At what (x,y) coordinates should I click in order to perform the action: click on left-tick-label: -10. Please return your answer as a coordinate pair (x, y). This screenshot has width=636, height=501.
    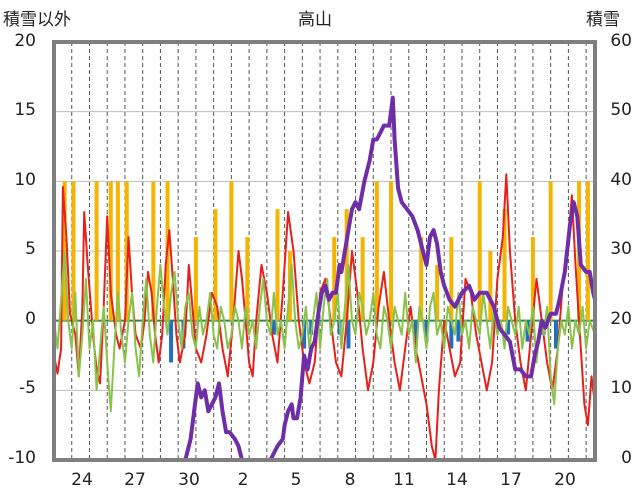
    Looking at the image, I should click on (22, 458).